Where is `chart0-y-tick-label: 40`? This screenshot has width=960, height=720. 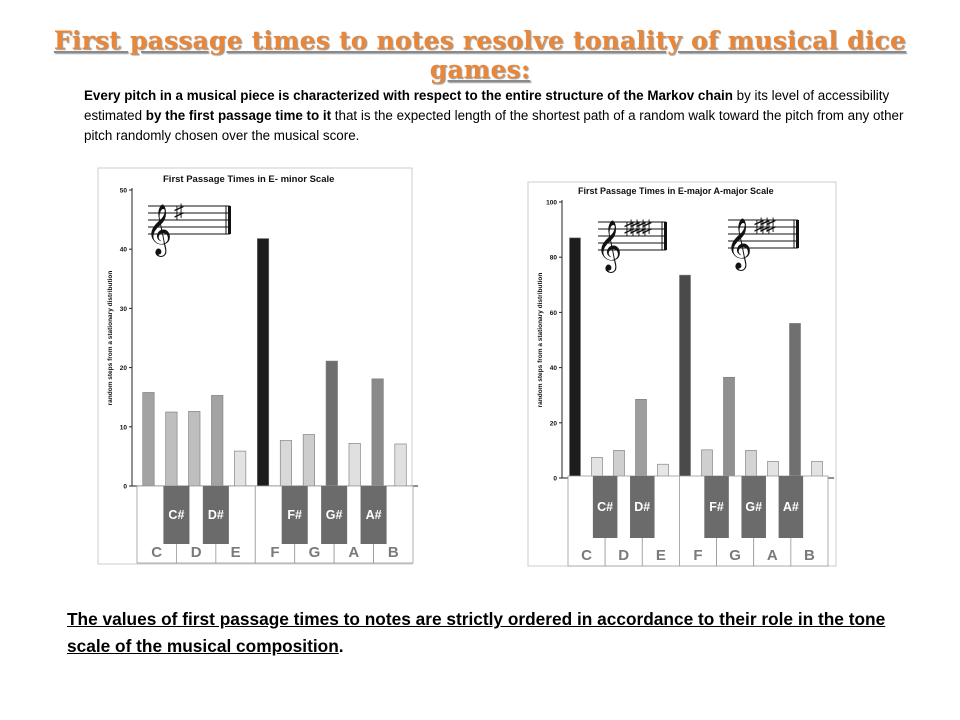 chart0-y-tick-label: 40 is located at coordinates (124, 250).